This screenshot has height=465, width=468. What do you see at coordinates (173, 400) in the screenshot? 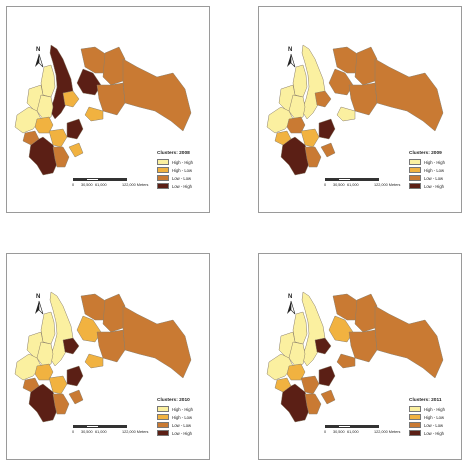
I see `legend-title: Clusters: 2010` at bounding box center [173, 400].